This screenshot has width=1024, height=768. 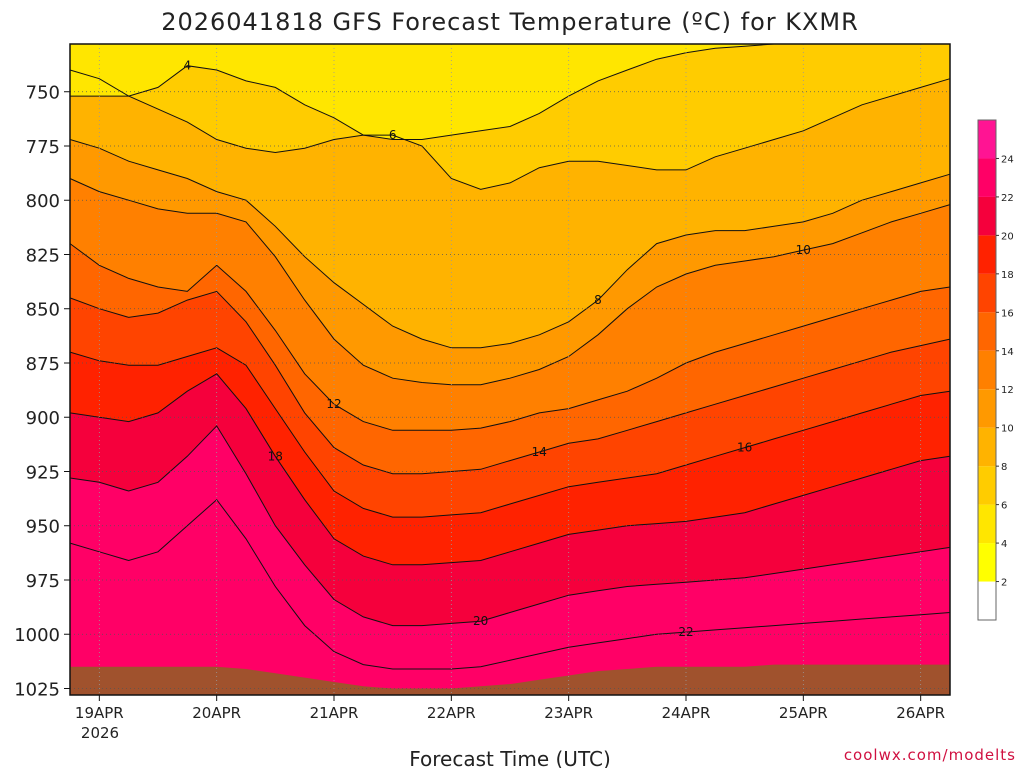 I want to click on y-tick-label-975: 975, so click(x=43, y=581).